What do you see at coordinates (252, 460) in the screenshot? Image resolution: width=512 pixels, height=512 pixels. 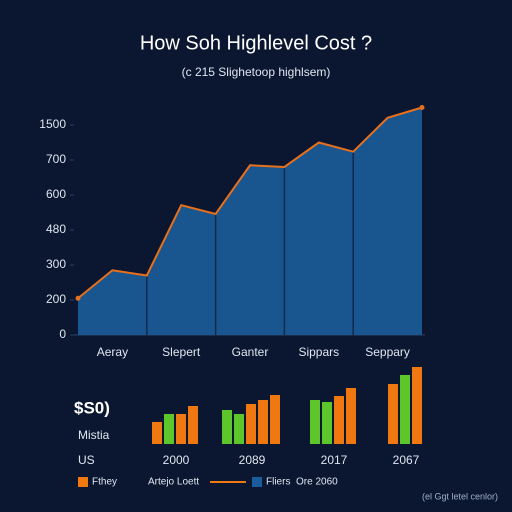 I see `group-label: 2089` at bounding box center [252, 460].